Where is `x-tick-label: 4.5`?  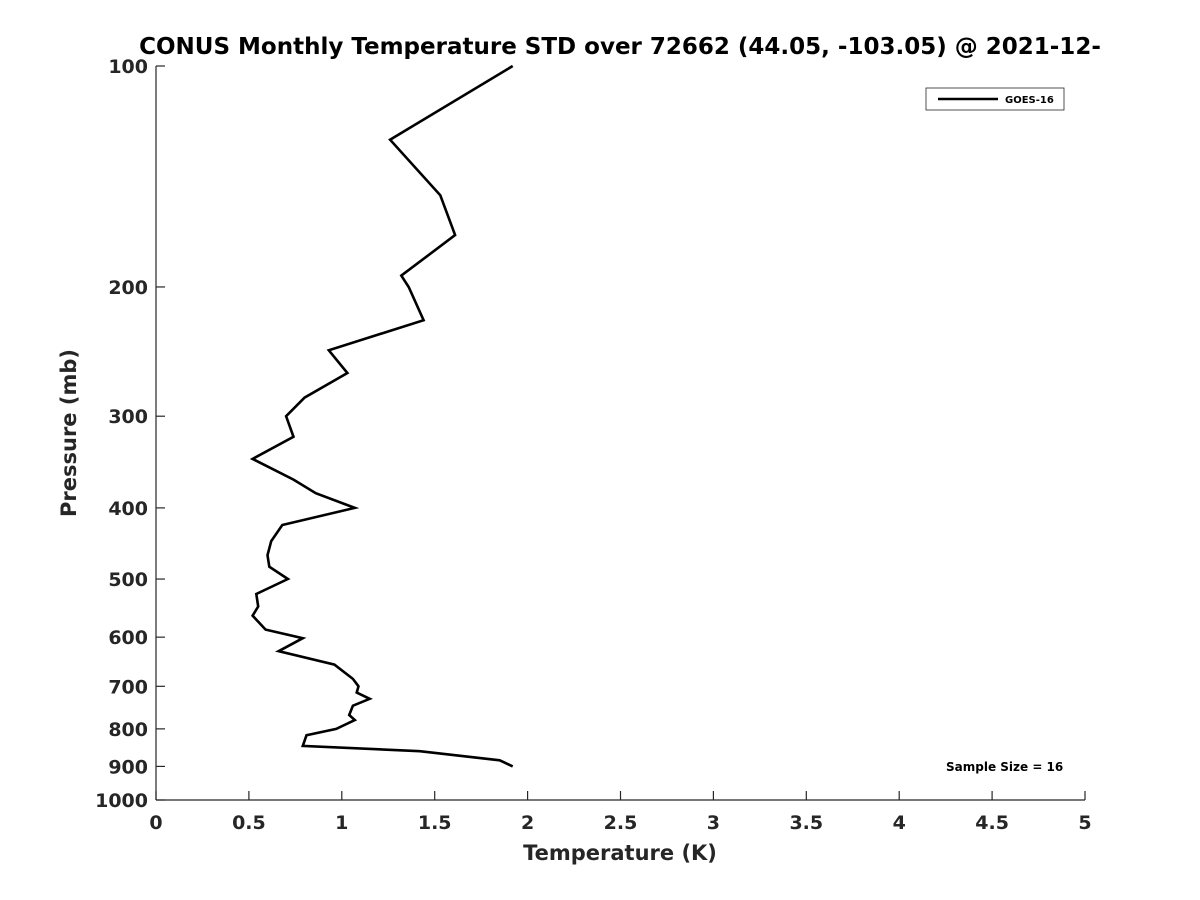
x-tick-label: 4.5 is located at coordinates (992, 823).